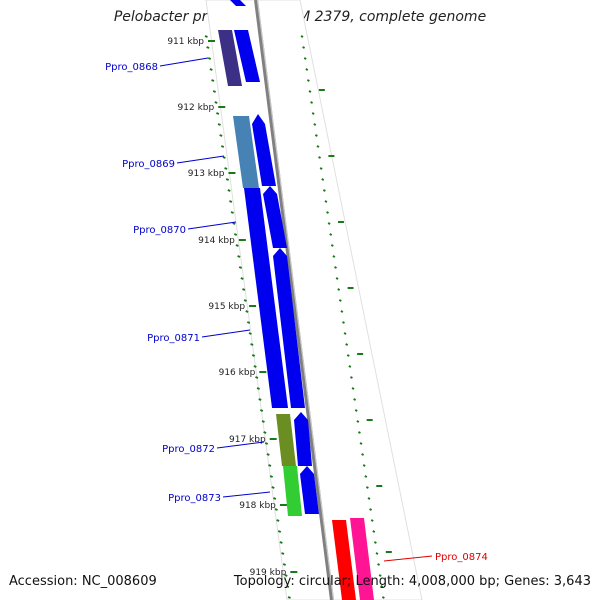  I want to click on tick-label: 916 kbp, so click(237, 373).